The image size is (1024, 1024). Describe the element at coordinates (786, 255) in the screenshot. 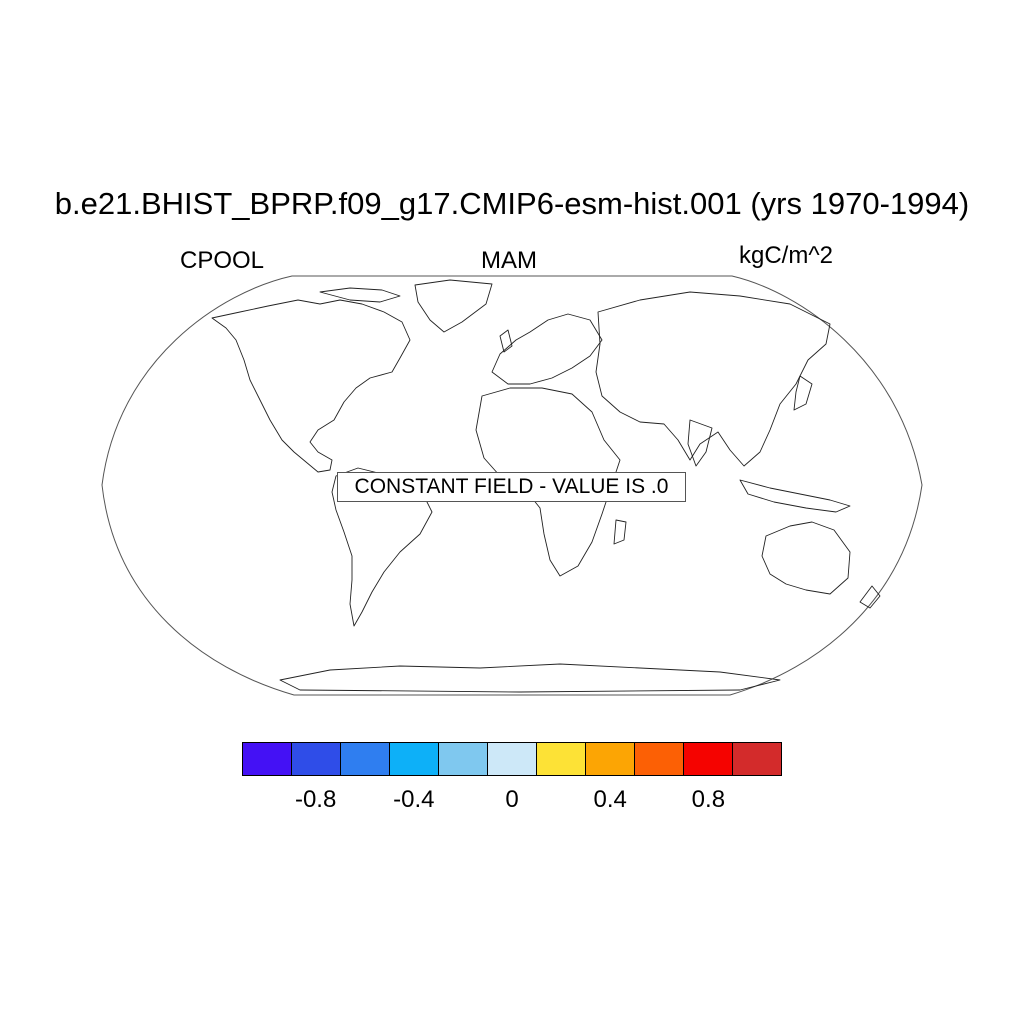

I see `units-label: kgC/m^2` at that location.